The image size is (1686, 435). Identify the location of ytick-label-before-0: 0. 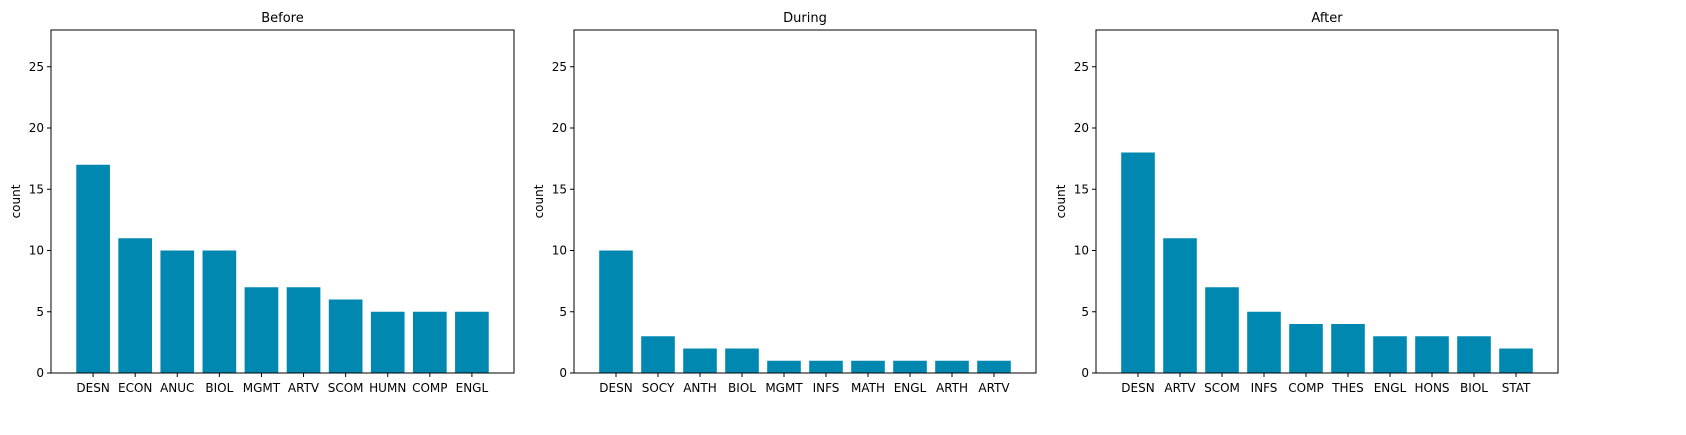
(40, 373).